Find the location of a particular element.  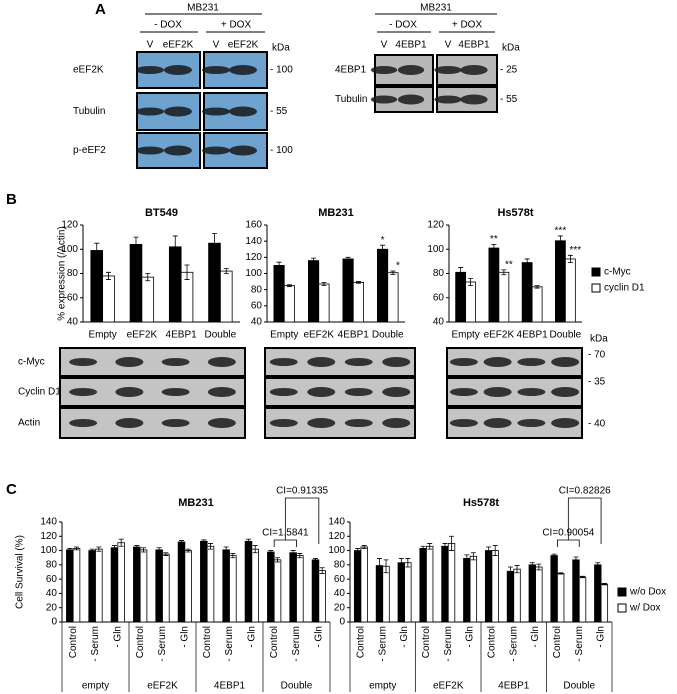

legend-label: cyclin D1 is located at coordinates (624, 288).